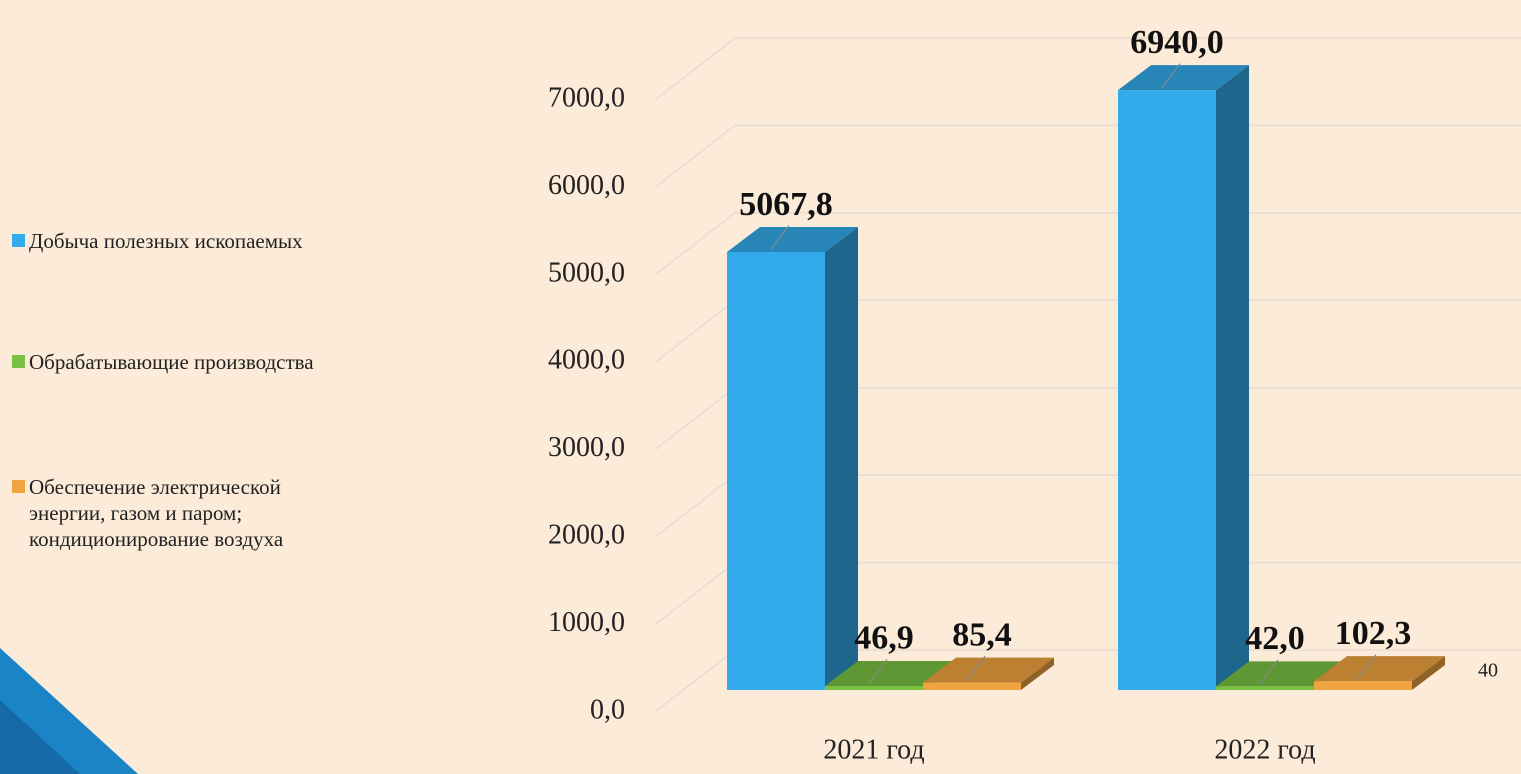 This screenshot has height=774, width=1521. I want to click on legend-item: Обрабатывающие производства, so click(242, 362).